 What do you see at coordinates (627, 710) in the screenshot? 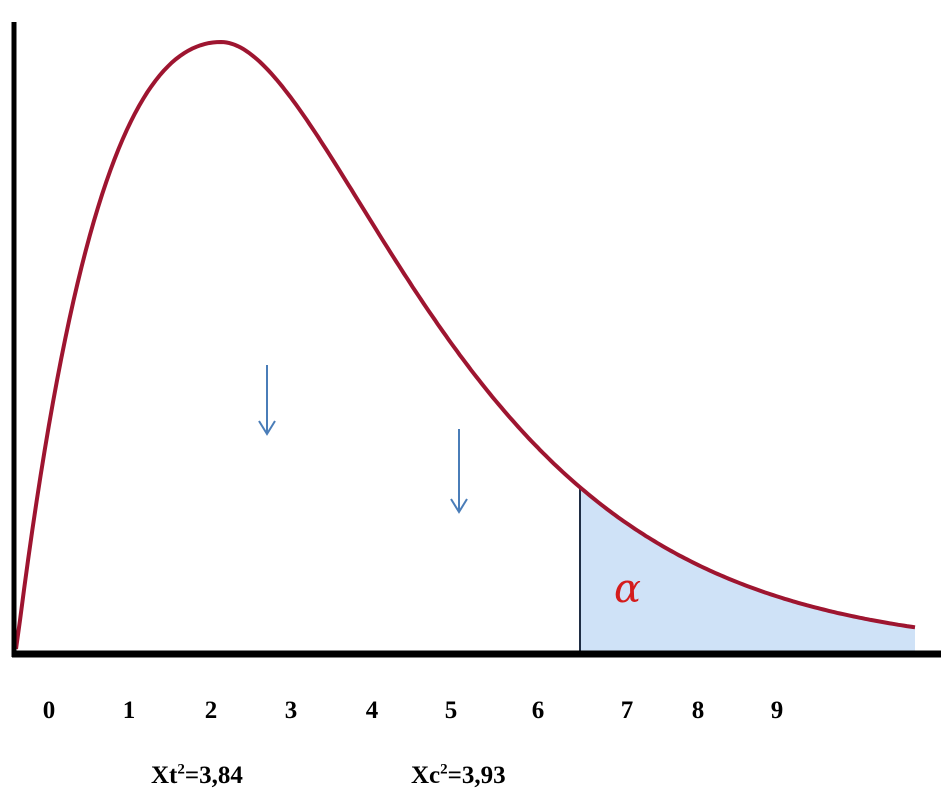
I see `x-tick-label: 7` at bounding box center [627, 710].